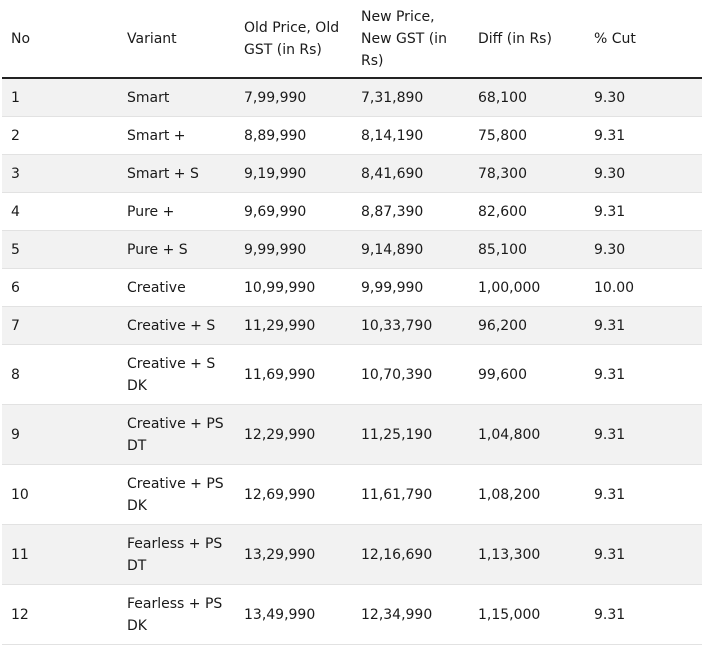  I want to click on cell-variant: Creative, so click(156, 287).